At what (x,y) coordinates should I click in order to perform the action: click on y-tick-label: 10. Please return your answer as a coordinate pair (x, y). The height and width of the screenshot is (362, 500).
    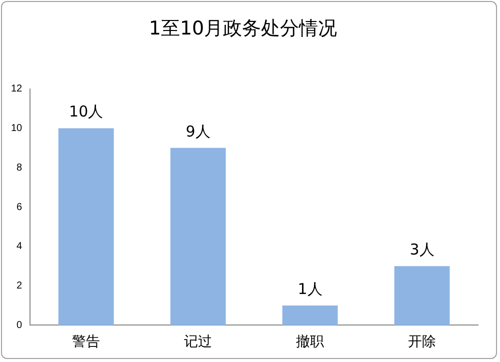
    Looking at the image, I should click on (17, 128).